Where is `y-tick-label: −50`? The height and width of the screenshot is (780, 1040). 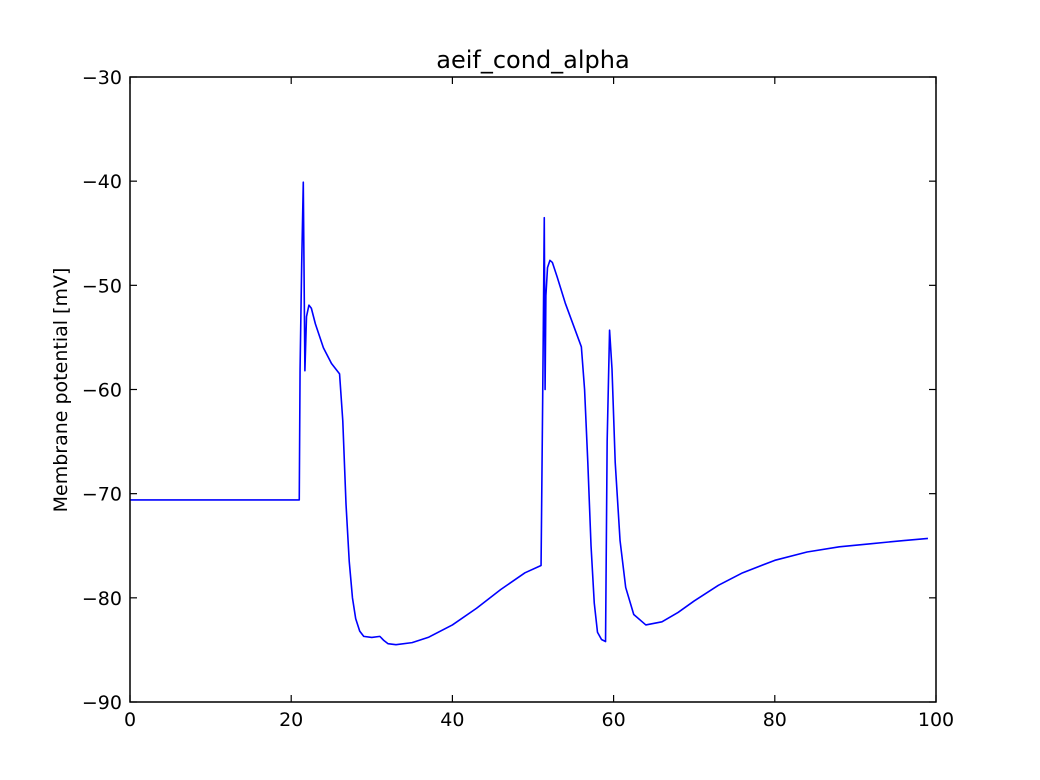
y-tick-label: −50 is located at coordinates (102, 286).